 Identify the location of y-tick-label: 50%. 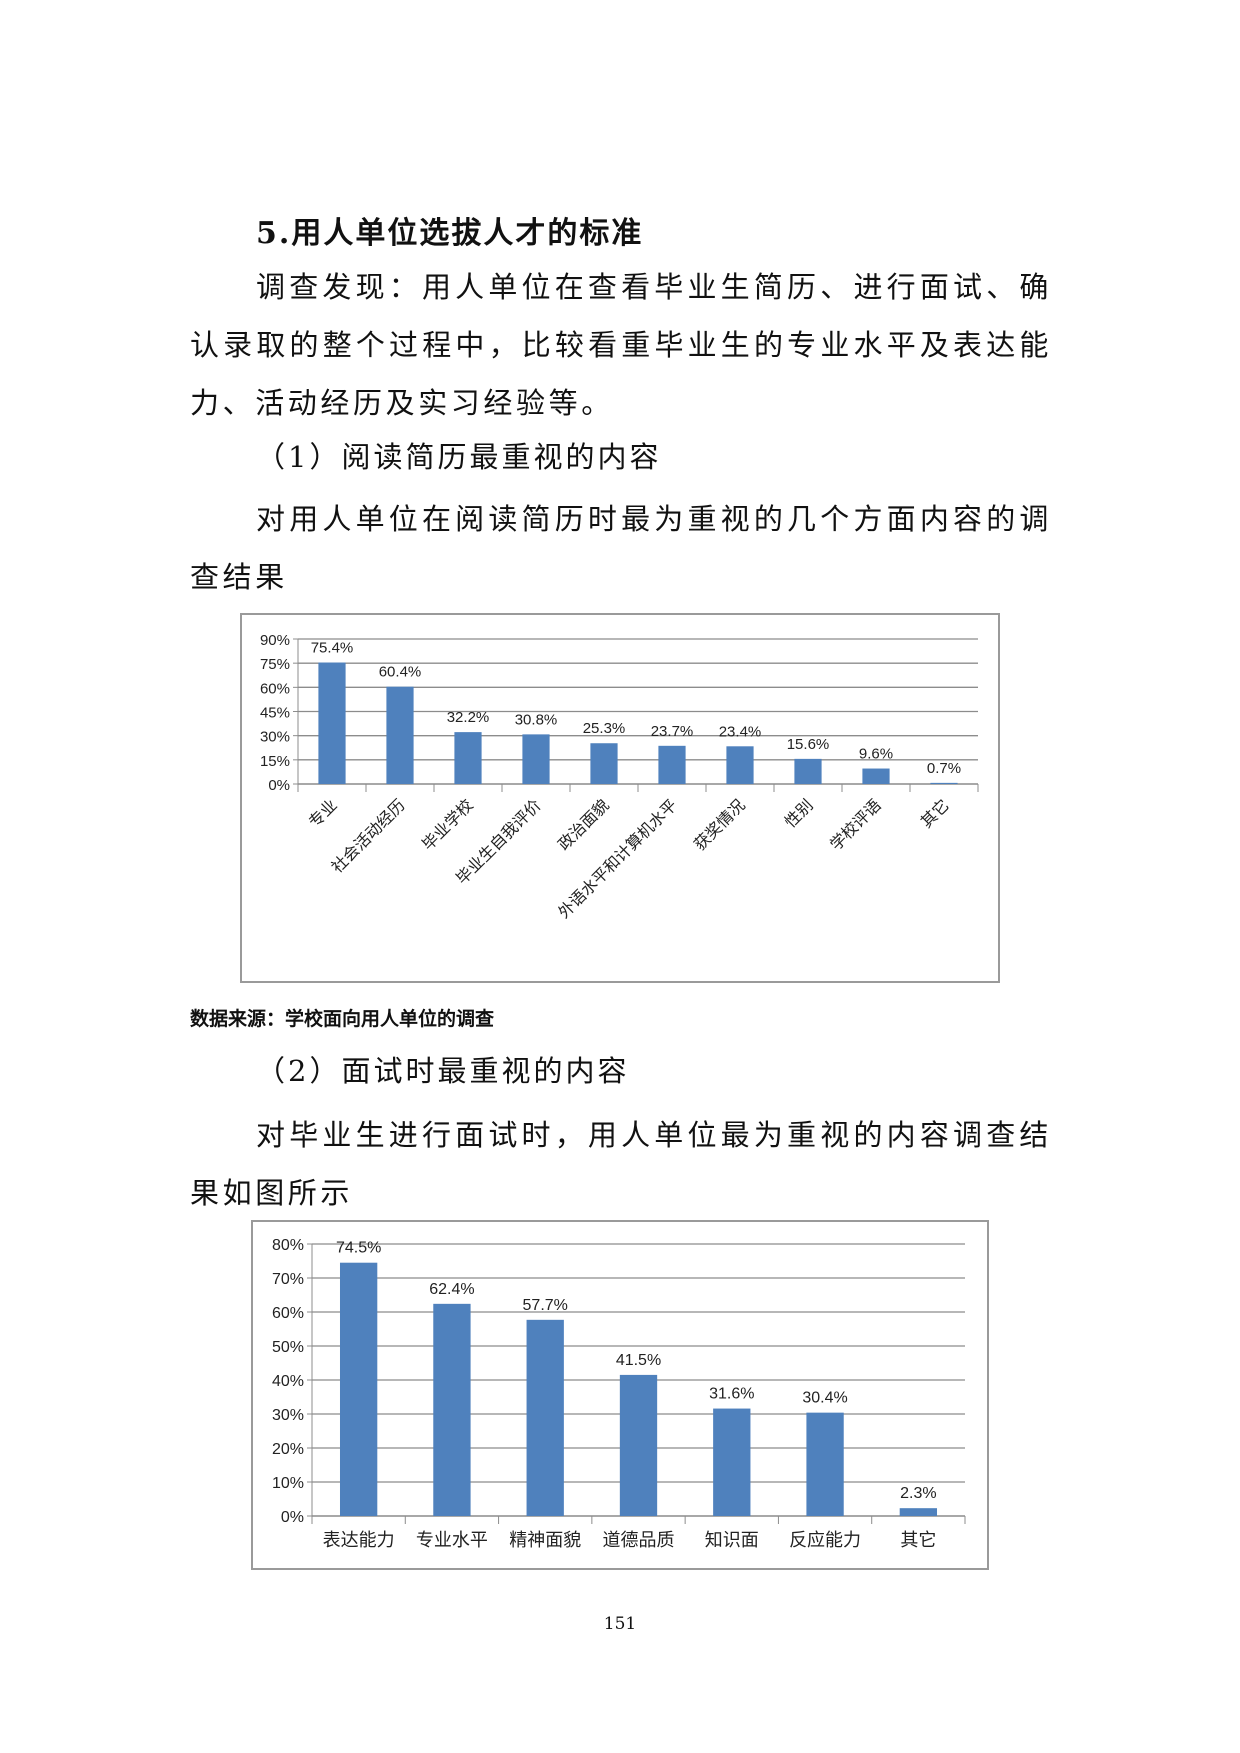
(288, 1347).